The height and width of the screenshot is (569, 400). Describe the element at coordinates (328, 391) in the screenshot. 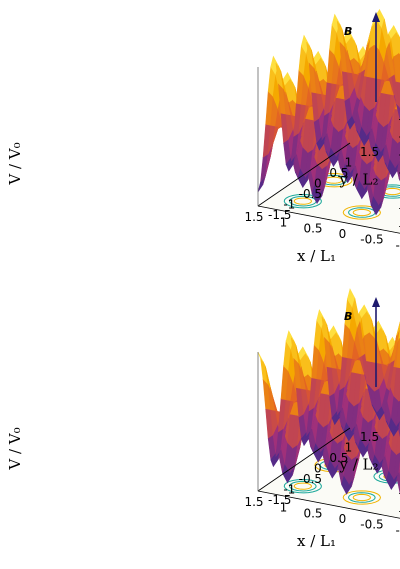

I see `potential-surface` at that location.